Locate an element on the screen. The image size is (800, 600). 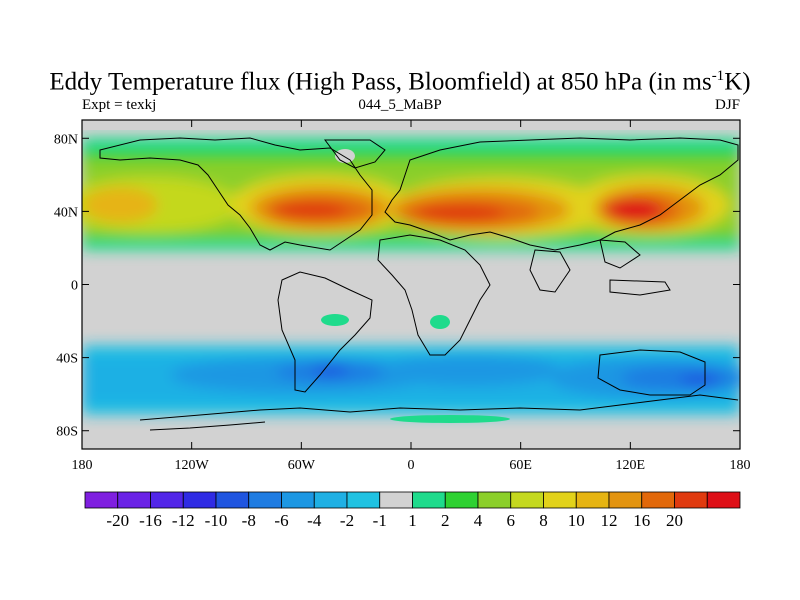
colorbar-label: -20 is located at coordinates (117, 520).